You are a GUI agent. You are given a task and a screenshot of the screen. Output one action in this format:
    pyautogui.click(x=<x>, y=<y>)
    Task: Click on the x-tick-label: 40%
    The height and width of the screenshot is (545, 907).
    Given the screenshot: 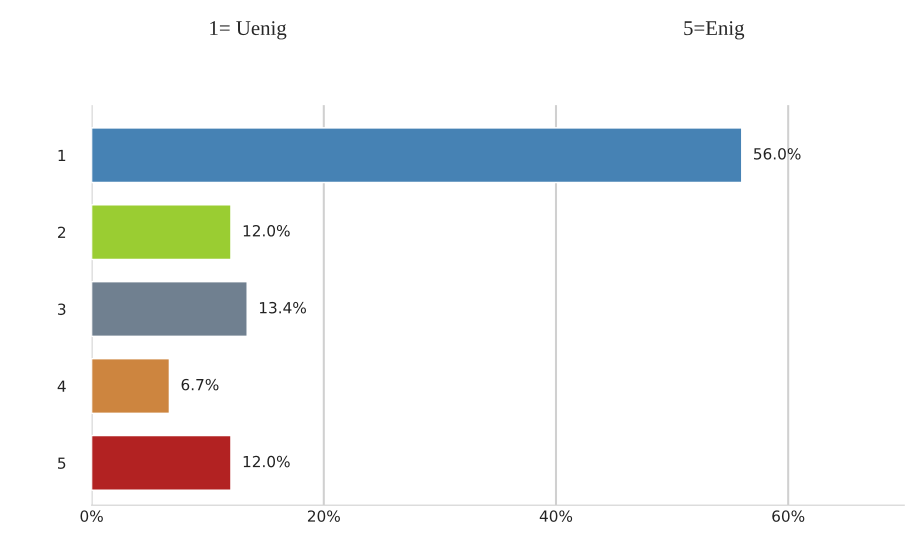 What is the action you would take?
    pyautogui.click(x=556, y=516)
    